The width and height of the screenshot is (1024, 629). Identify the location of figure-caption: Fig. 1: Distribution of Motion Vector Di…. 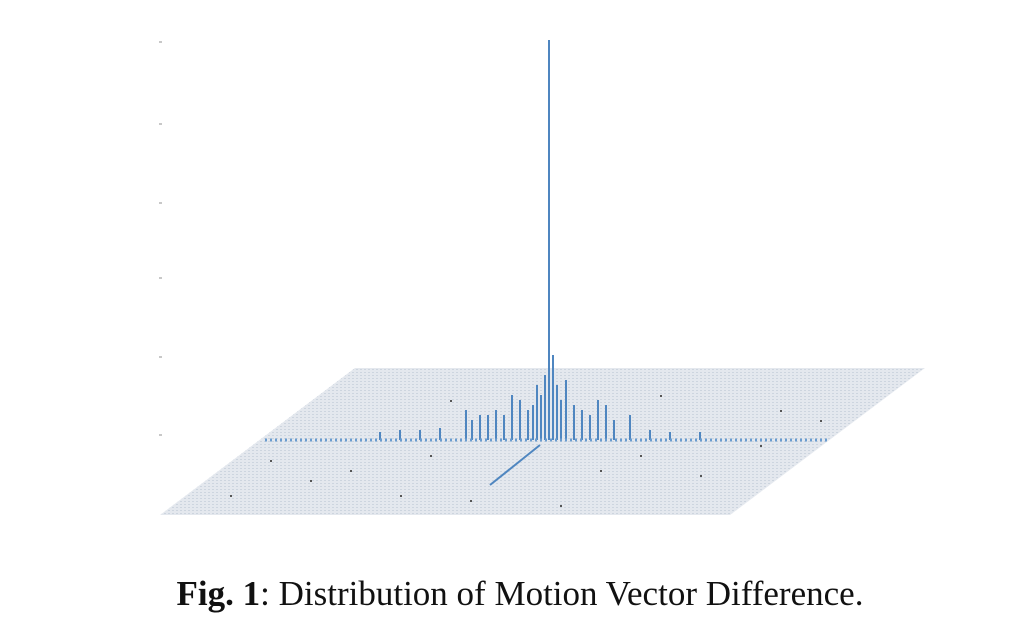
(512, 594).